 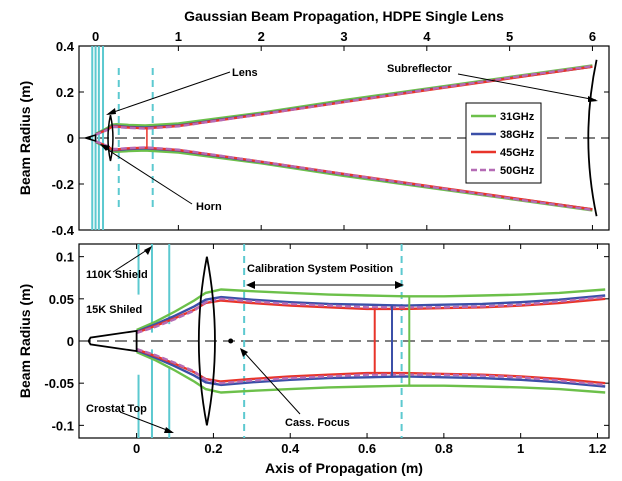 I want to click on shield-arrow, so click(x=131, y=260).